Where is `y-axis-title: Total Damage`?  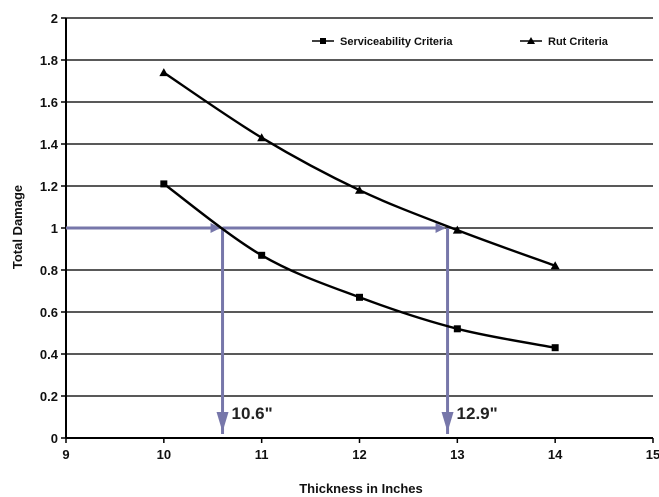
y-axis-title: Total Damage is located at coordinates (17, 227).